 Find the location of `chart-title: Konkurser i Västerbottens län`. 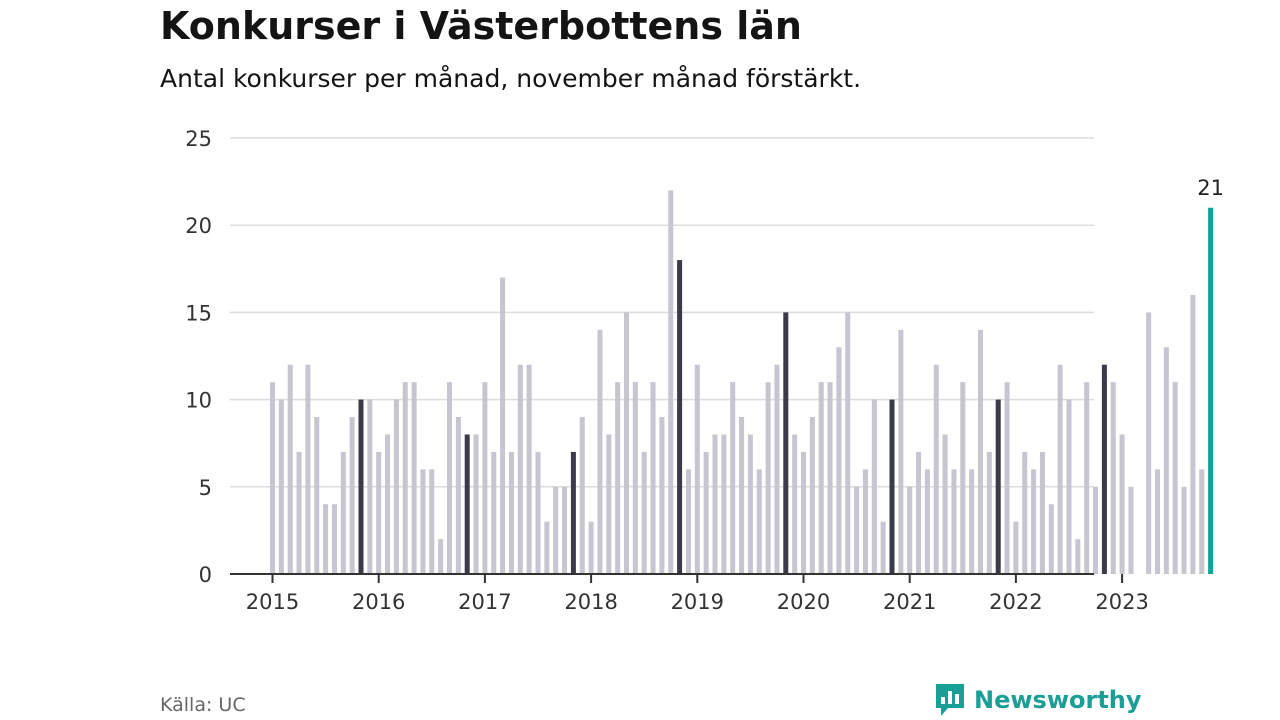

chart-title: Konkurser i Västerbottens län is located at coordinates (481, 26).